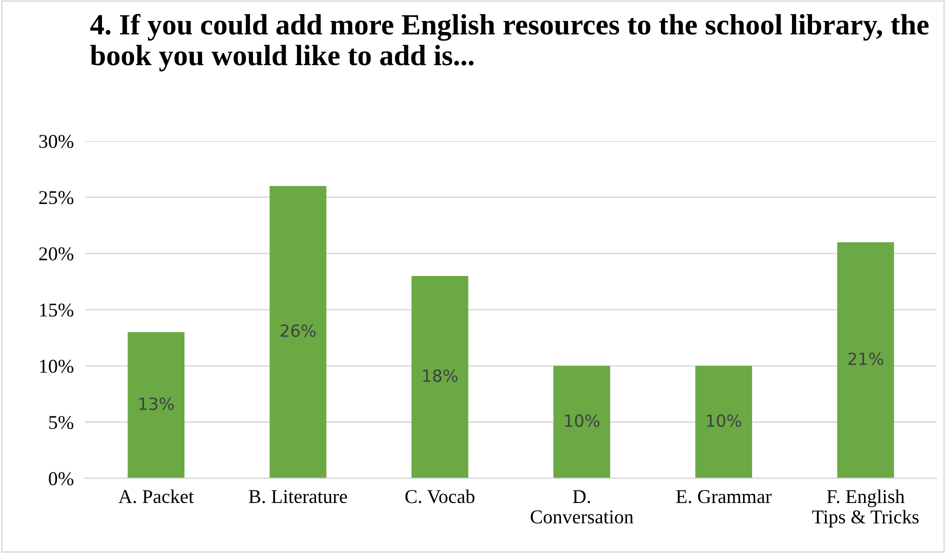  What do you see at coordinates (56, 141) in the screenshot?
I see `y-tick-label: 30%` at bounding box center [56, 141].